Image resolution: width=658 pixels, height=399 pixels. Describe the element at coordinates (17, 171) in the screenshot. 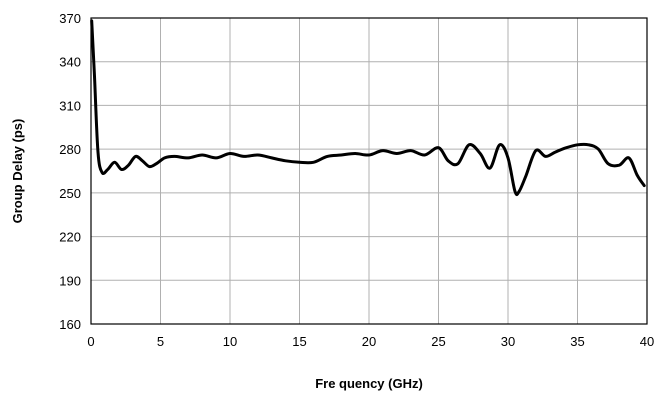

I see `y-axis-title: Group Delay (ps)` at that location.